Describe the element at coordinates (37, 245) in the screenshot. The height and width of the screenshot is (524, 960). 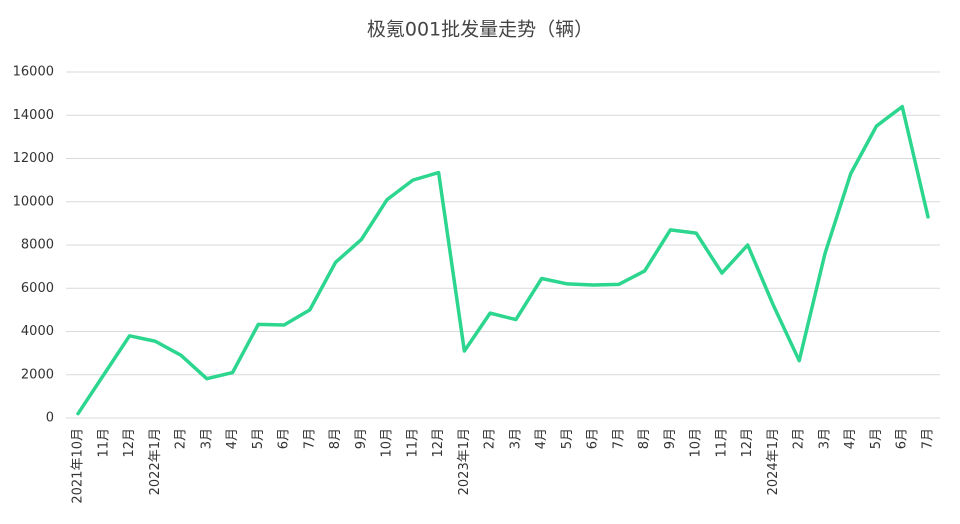
I see `y-tick-label: 8000` at that location.